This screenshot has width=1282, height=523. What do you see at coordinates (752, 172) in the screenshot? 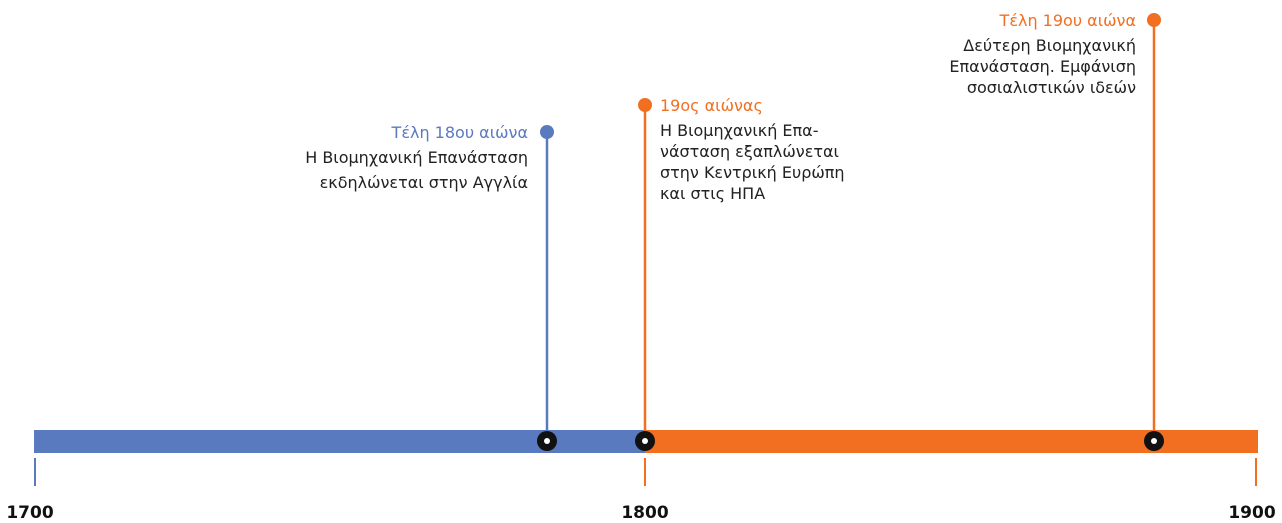
I see `event-text: στην Κεντρική Ευρώπη` at bounding box center [752, 172].